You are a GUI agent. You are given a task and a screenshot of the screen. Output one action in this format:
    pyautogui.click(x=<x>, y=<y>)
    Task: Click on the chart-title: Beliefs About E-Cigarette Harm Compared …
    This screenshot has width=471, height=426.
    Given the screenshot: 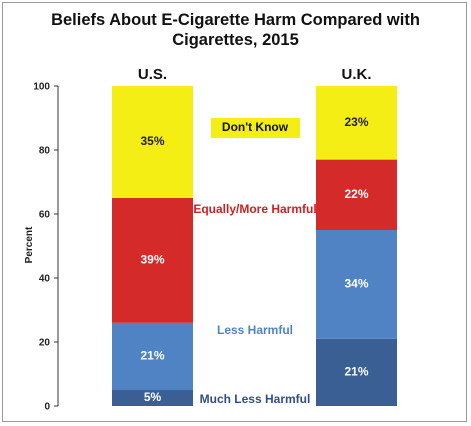 What is the action you would take?
    pyautogui.click(x=235, y=30)
    